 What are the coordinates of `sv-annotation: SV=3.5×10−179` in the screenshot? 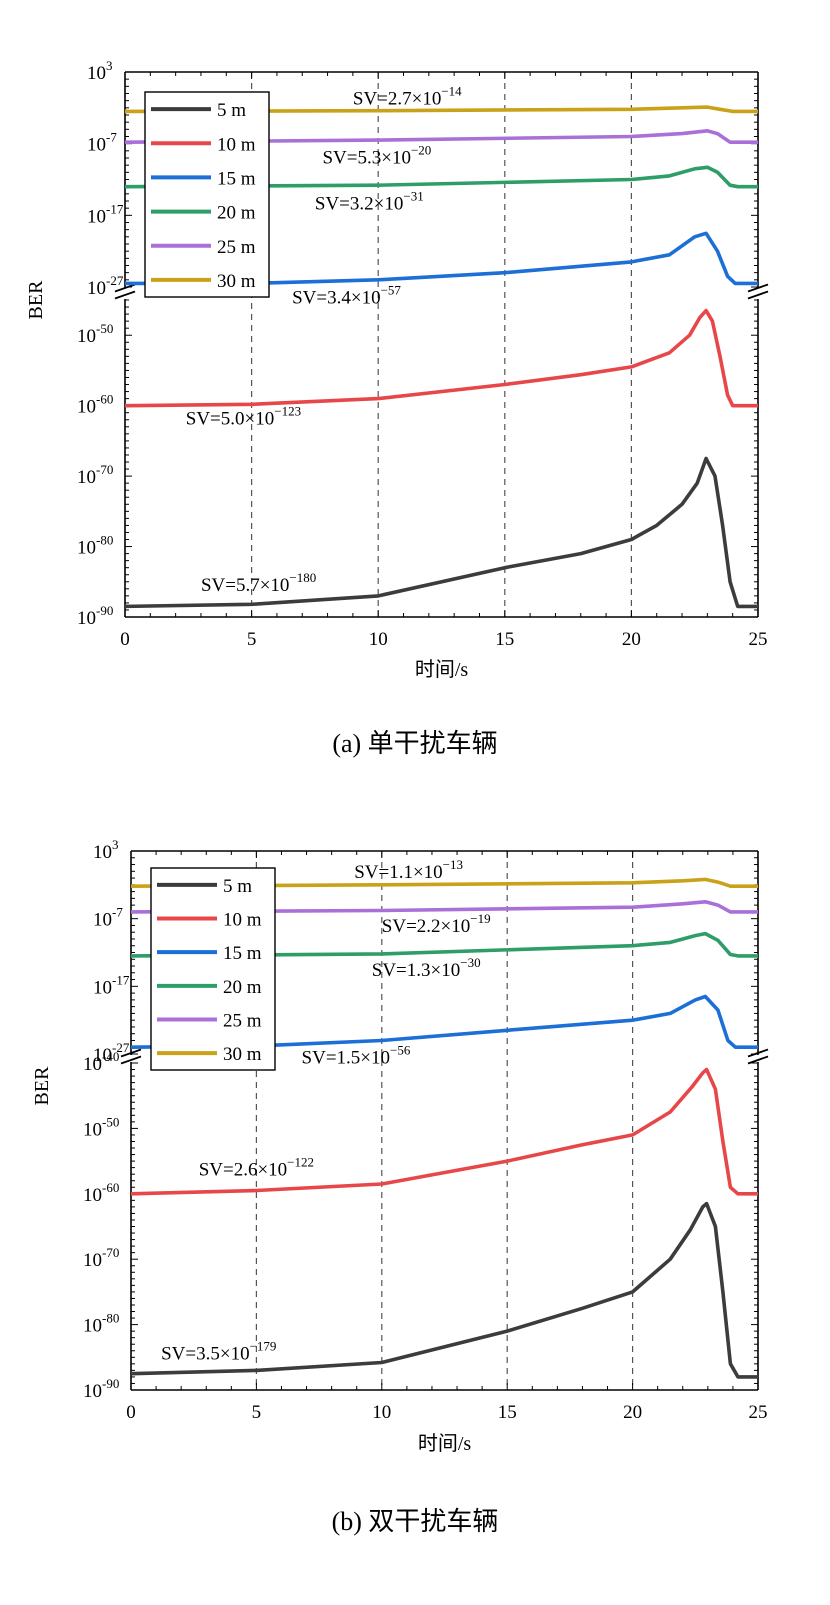 It's located at (218, 1351).